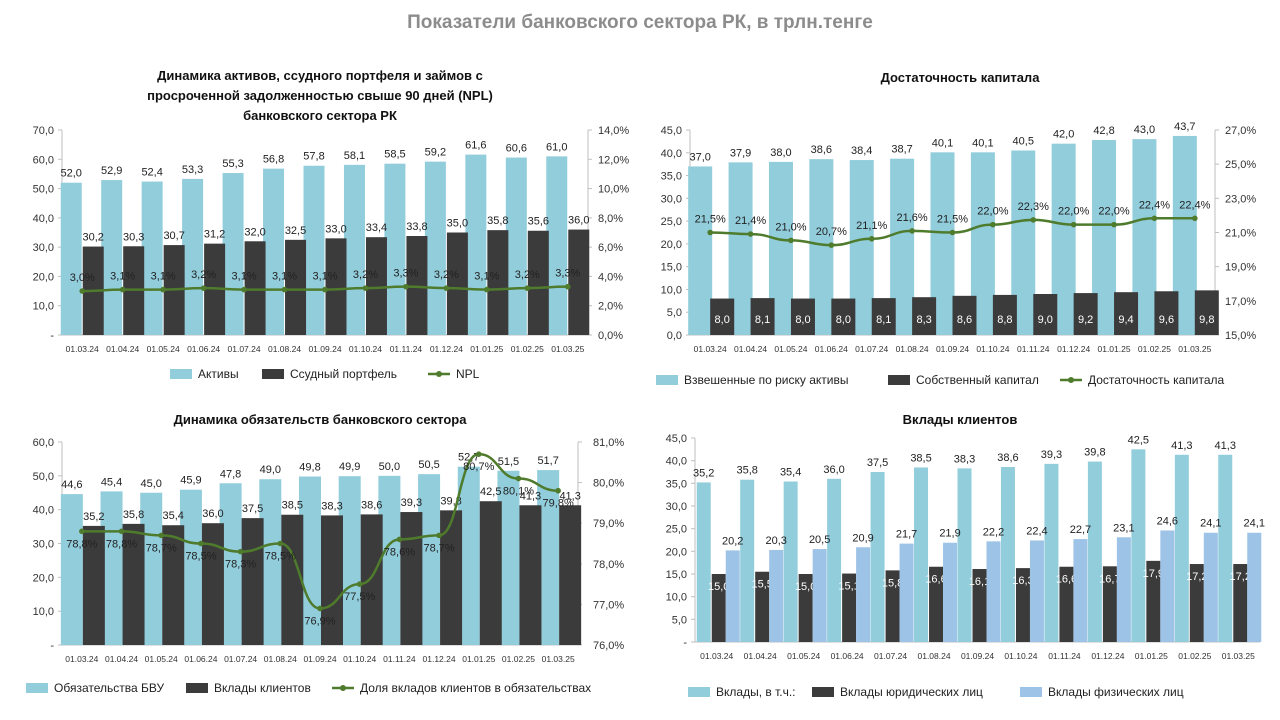  What do you see at coordinates (920, 458) in the screenshot?
I see `deposits-bar-label: 38,5` at bounding box center [920, 458].